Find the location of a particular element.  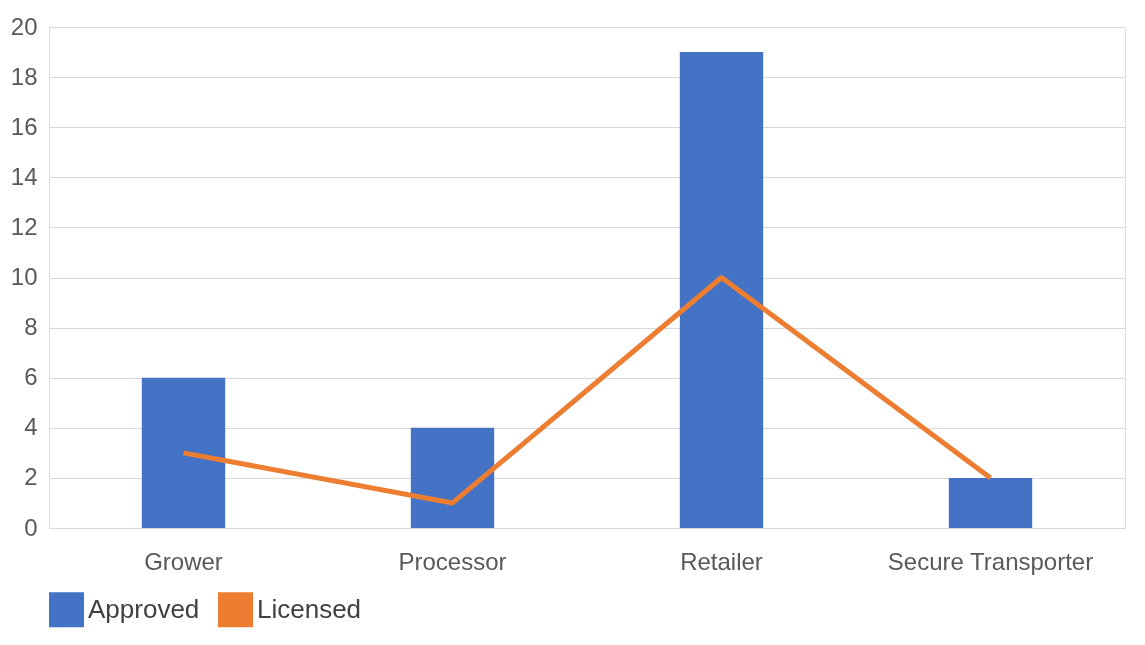

x-tick-label: Processor is located at coordinates (452, 561).